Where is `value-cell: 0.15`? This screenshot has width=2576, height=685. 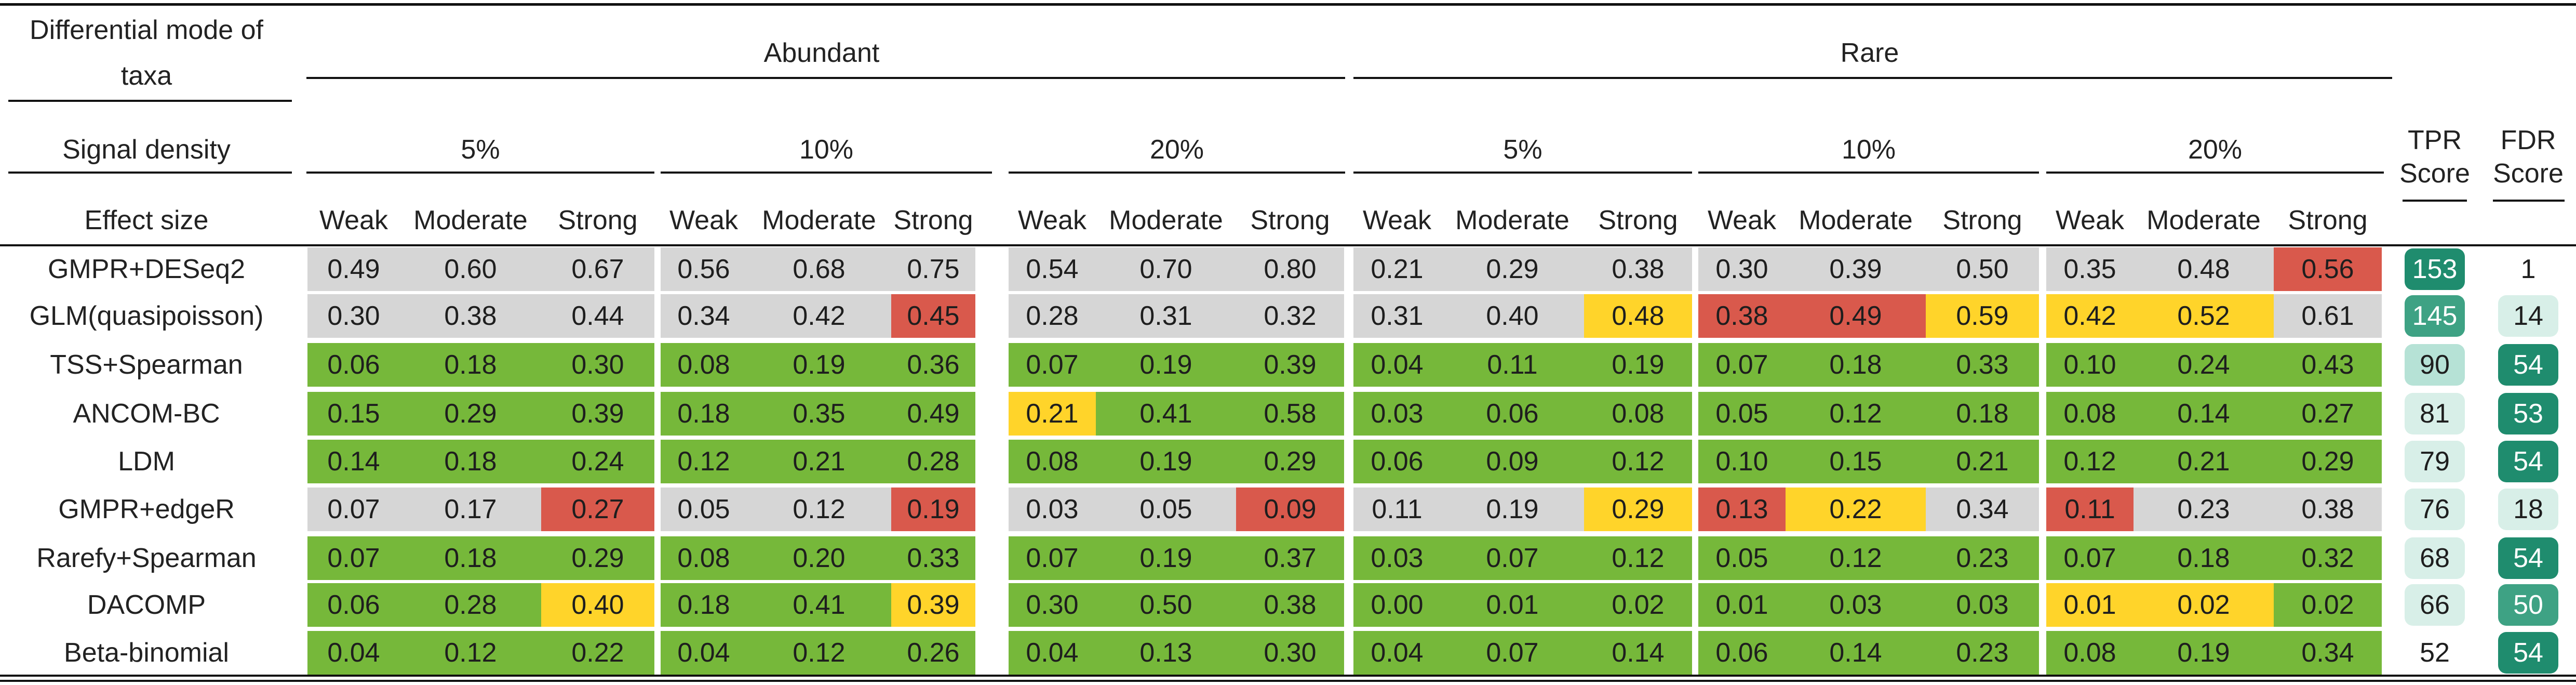
value-cell: 0.15 is located at coordinates (1856, 461).